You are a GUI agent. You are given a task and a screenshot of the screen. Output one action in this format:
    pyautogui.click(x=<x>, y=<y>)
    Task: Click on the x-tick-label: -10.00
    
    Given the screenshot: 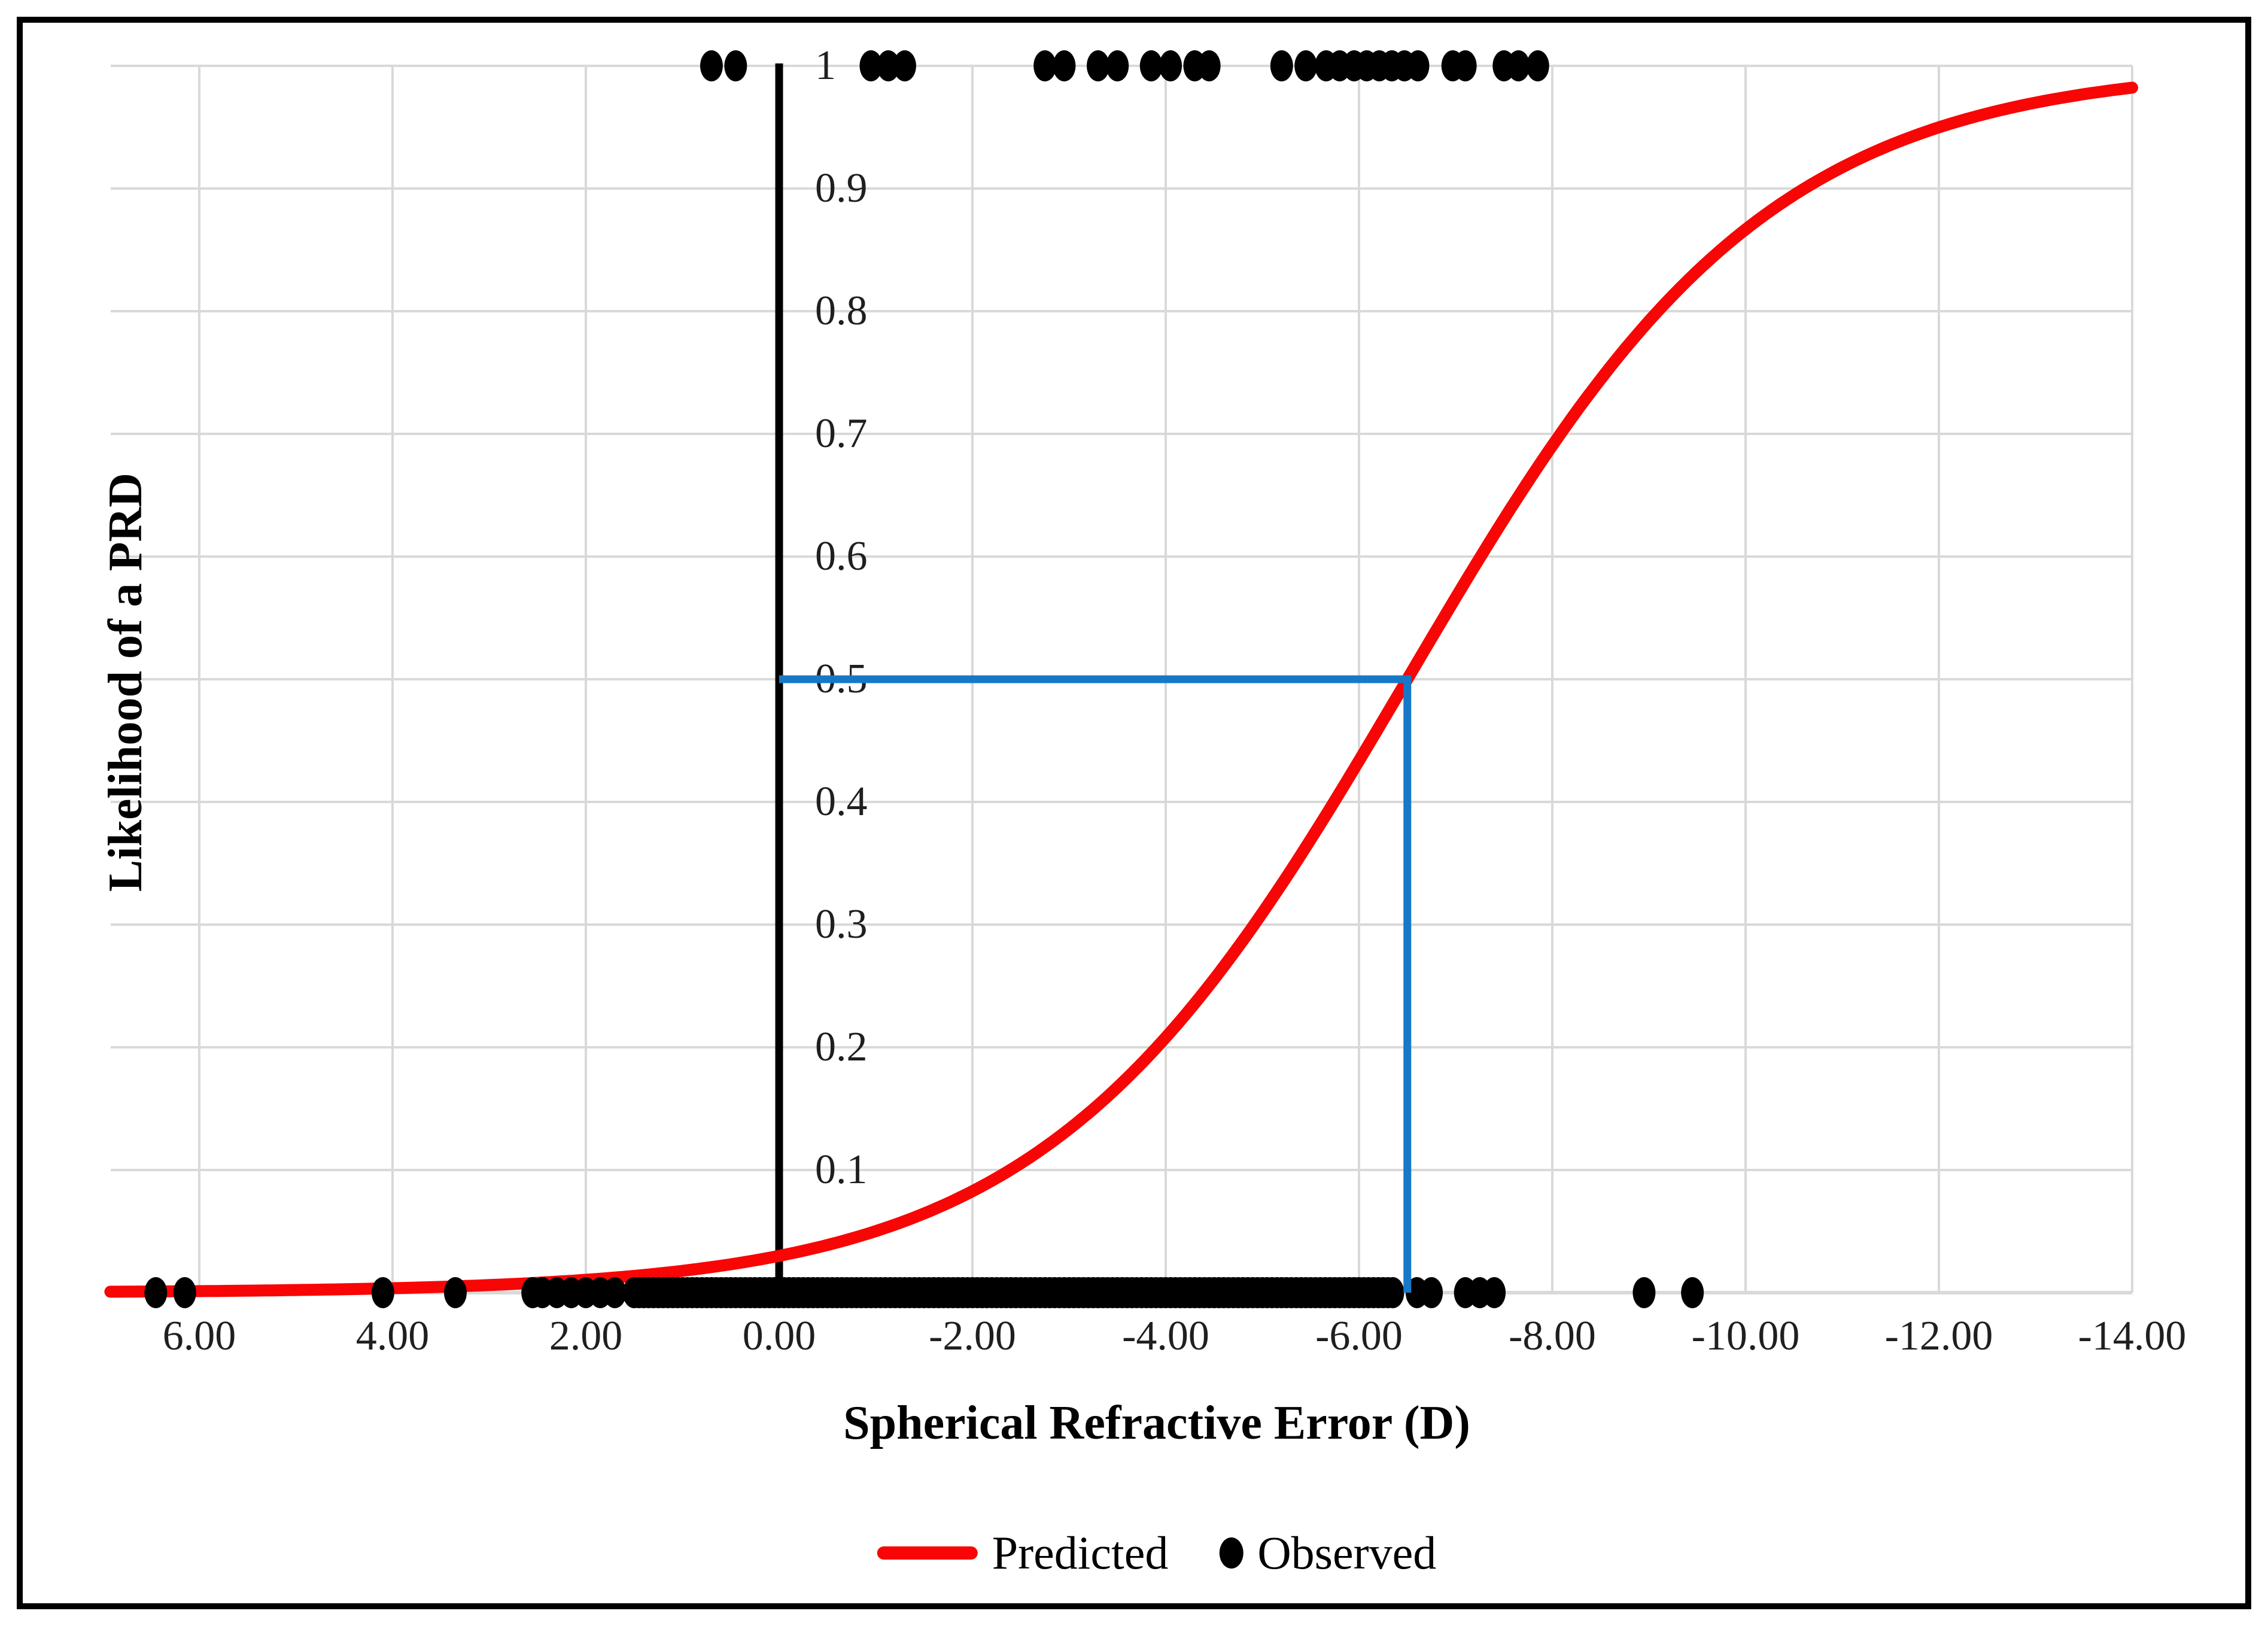 What is the action you would take?
    pyautogui.click(x=1745, y=1336)
    